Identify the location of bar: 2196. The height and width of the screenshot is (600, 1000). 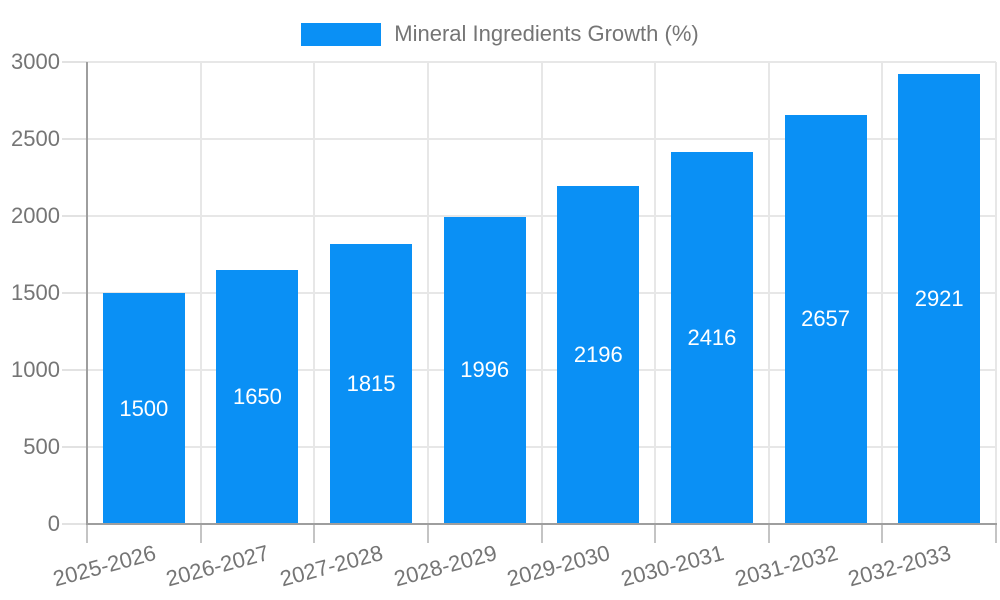
(598, 354).